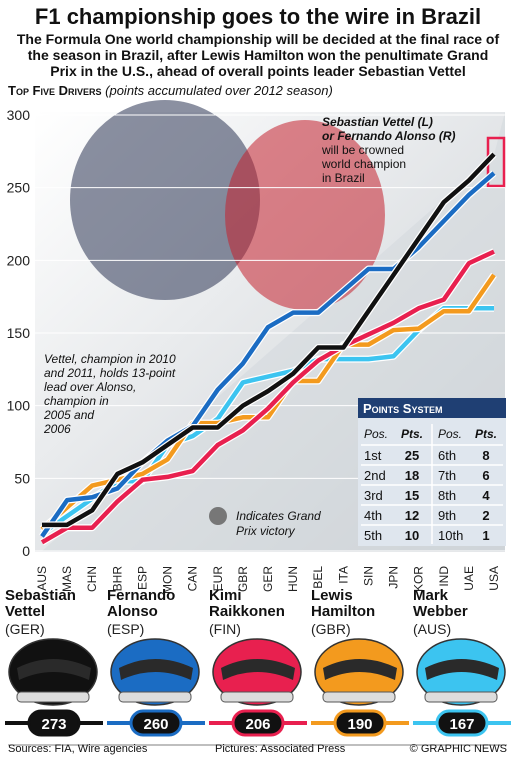 This screenshot has height=761, width=515. Describe the element at coordinates (68, 415) in the screenshot. I see `vettel-note: 2005 and` at that location.